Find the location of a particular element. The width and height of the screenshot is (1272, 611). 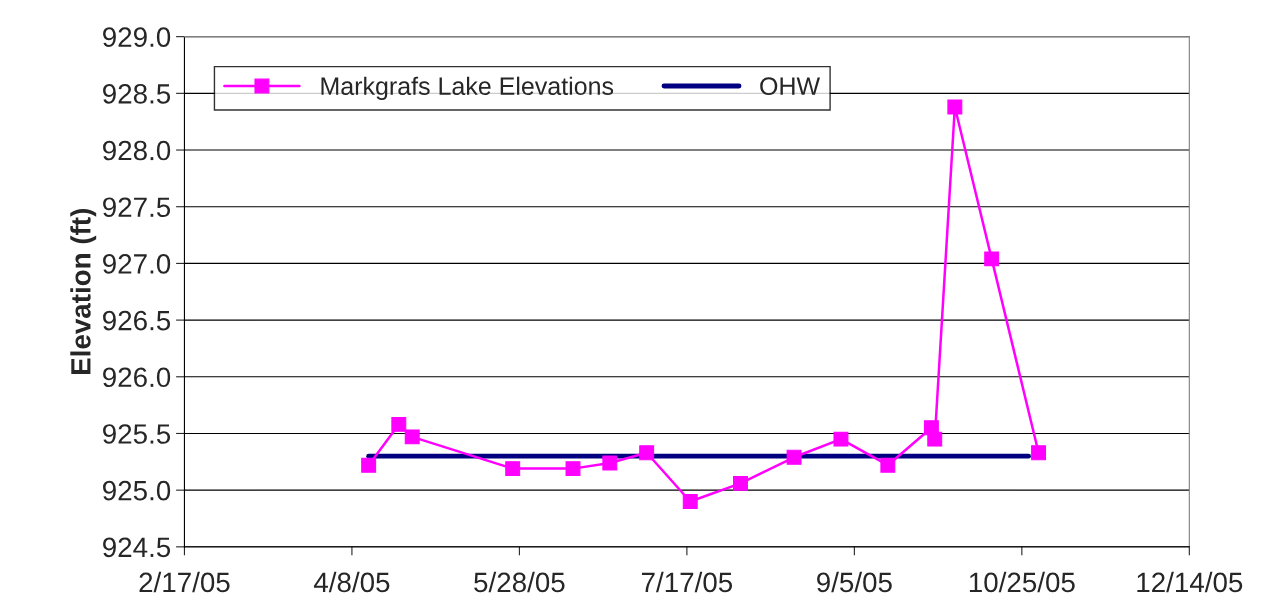

y-tick-label: 926.5 is located at coordinates (137, 320).